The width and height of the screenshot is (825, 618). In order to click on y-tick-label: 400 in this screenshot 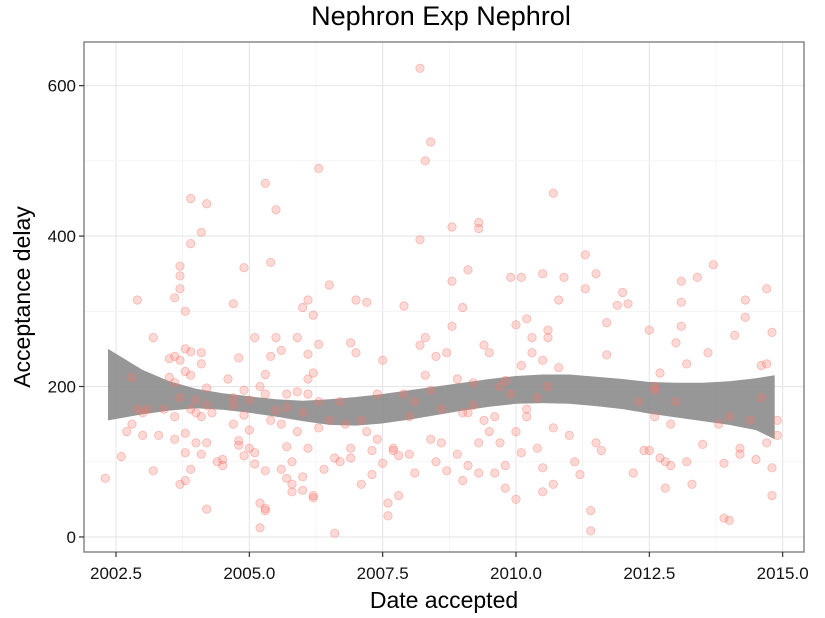, I will do `click(62, 236)`.